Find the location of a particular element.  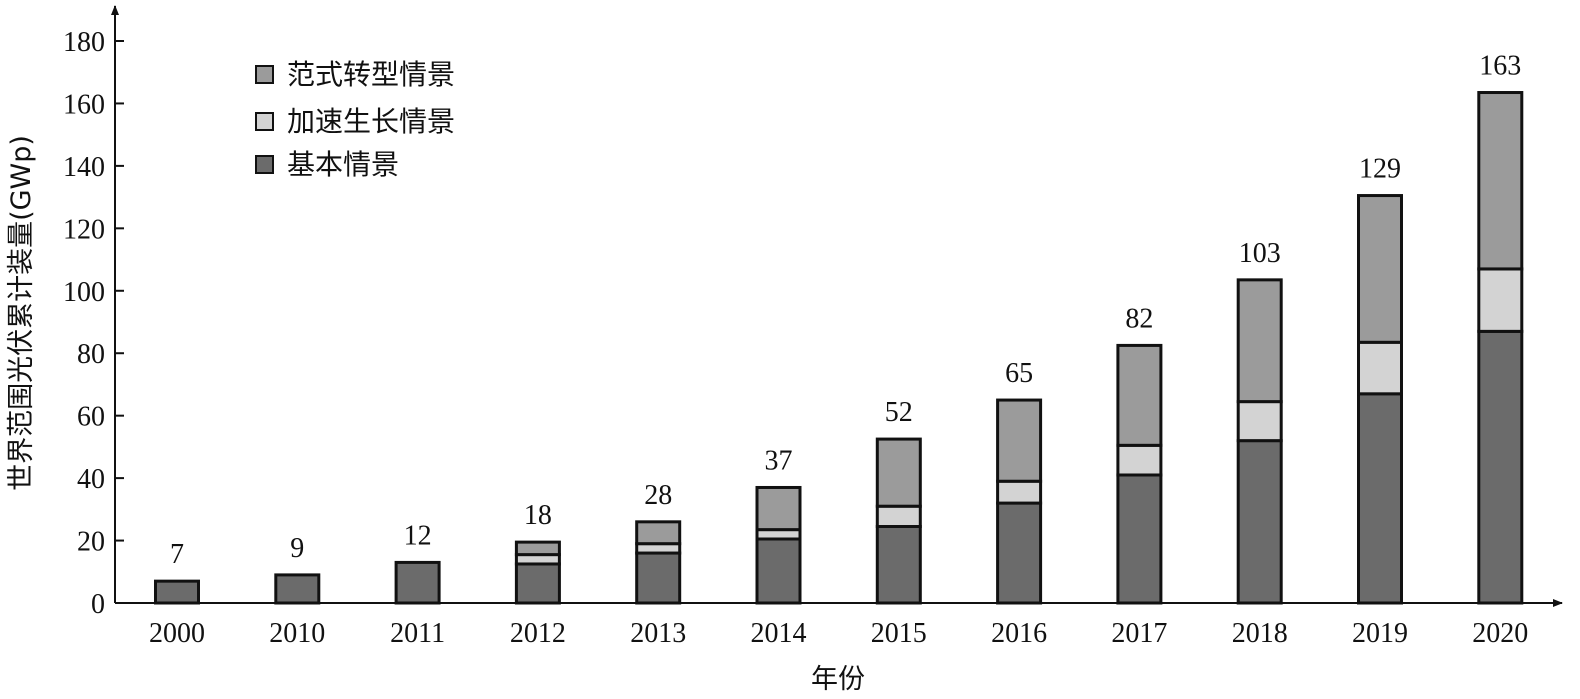

legend-label-accelerated: 加速生长情景 is located at coordinates (371, 121).